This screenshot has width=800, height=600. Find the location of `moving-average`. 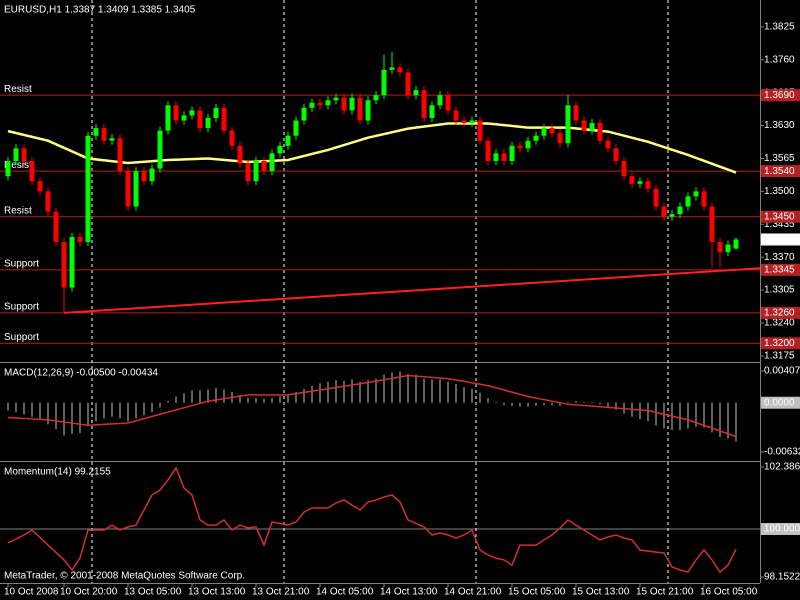

moving-average is located at coordinates (372, 148).